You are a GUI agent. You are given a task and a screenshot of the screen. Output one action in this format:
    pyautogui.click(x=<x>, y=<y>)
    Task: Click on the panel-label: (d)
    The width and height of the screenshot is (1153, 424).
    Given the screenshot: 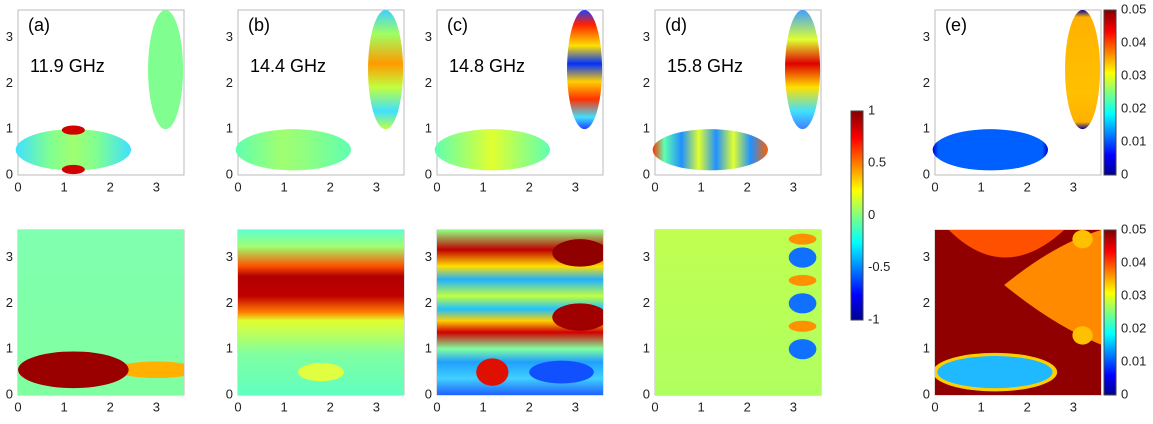 What is the action you would take?
    pyautogui.click(x=676, y=25)
    